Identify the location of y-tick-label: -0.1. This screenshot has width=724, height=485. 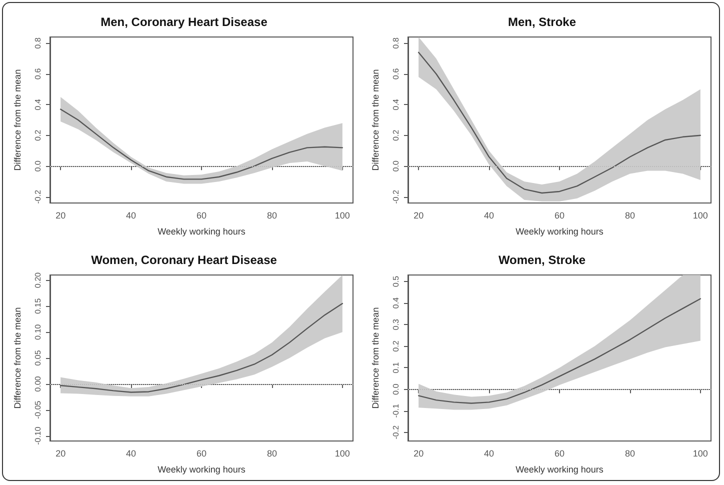
(396, 410).